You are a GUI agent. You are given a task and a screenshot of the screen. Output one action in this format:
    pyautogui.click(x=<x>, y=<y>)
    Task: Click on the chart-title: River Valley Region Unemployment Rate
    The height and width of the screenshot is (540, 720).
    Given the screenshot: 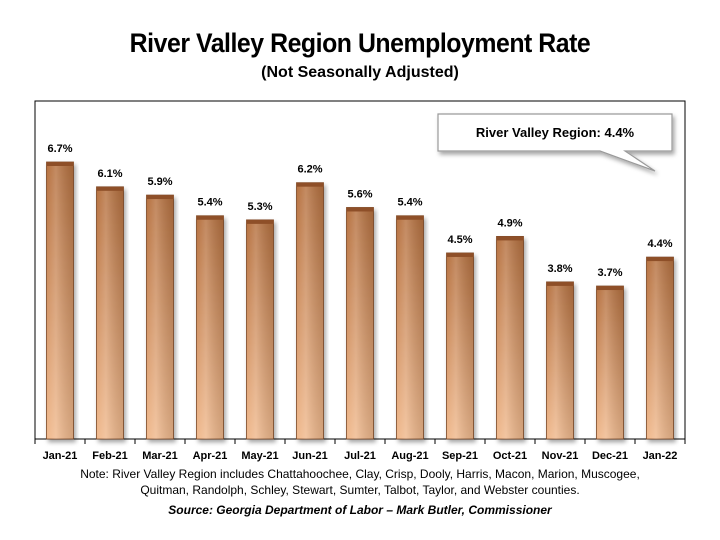 What is the action you would take?
    pyautogui.click(x=360, y=43)
    